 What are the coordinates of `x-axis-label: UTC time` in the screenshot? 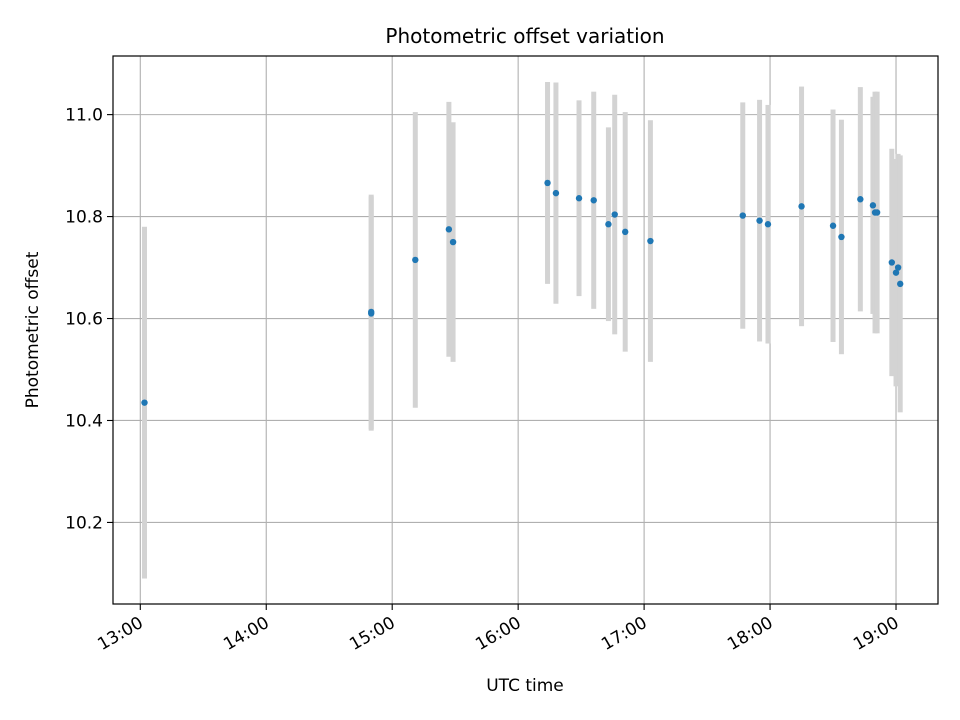 It's located at (525, 686).